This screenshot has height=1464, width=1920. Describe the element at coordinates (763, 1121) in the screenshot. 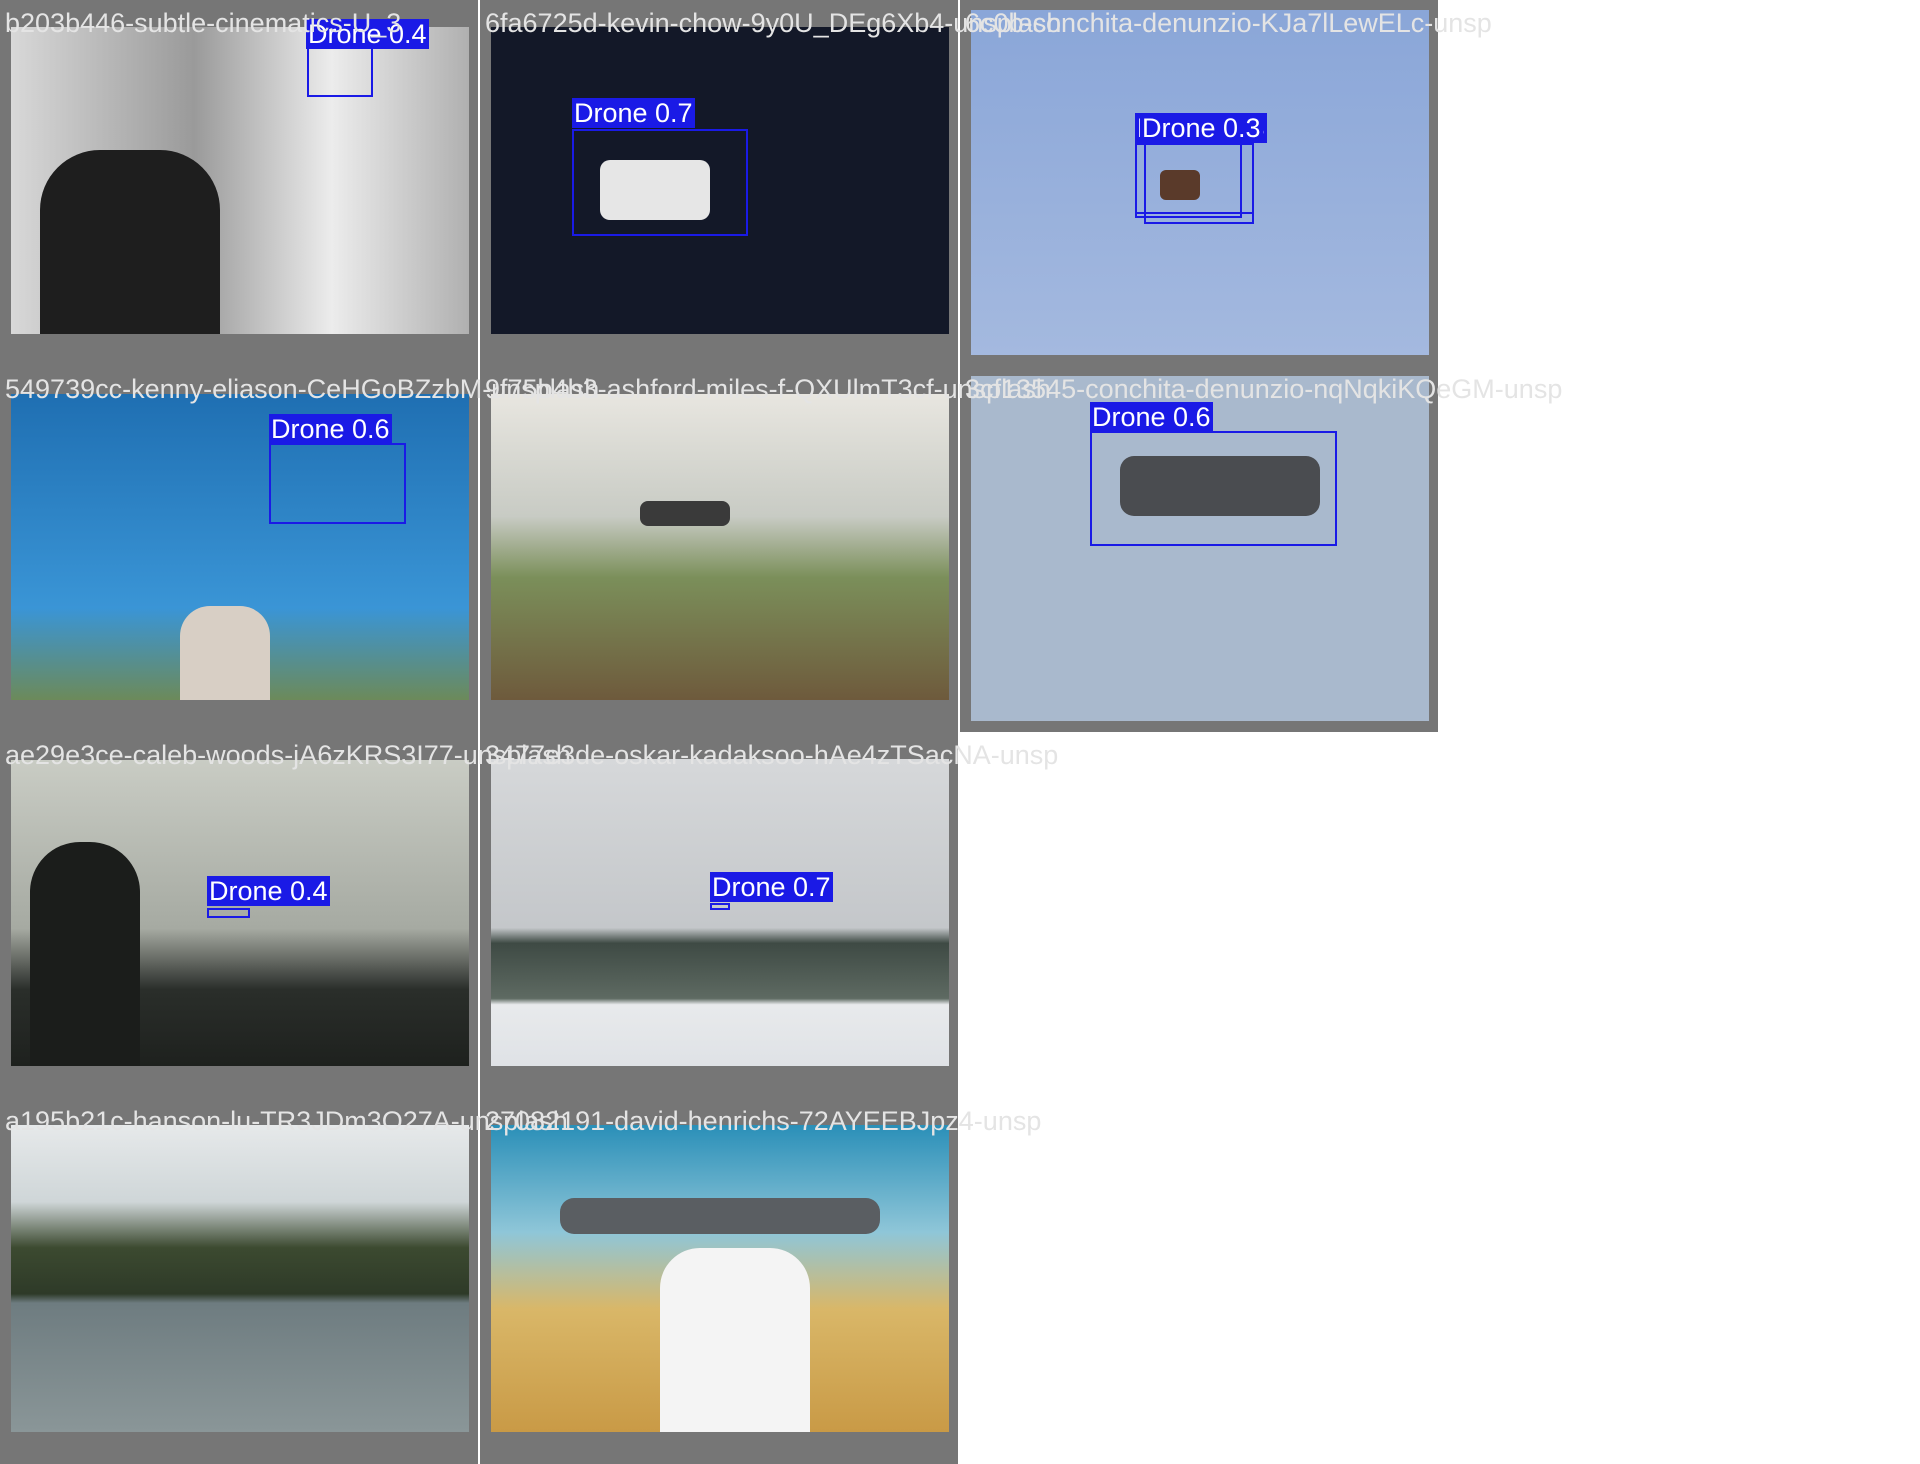

I see `filename: 27082191-david-henrichs-72AYEEBJpz4-unsp` at that location.